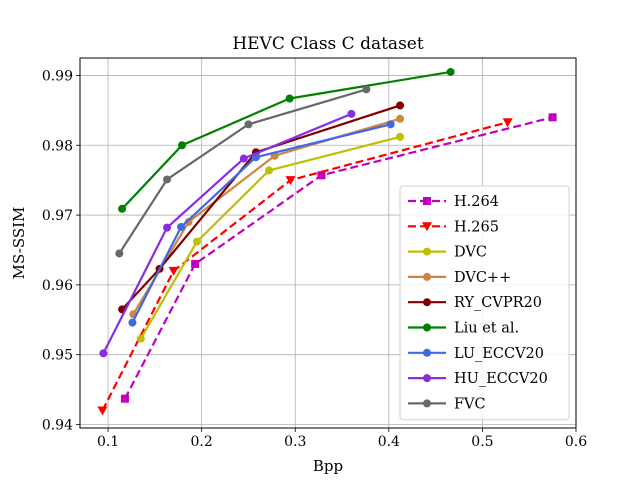  I want to click on series-line, so click(242, 171).